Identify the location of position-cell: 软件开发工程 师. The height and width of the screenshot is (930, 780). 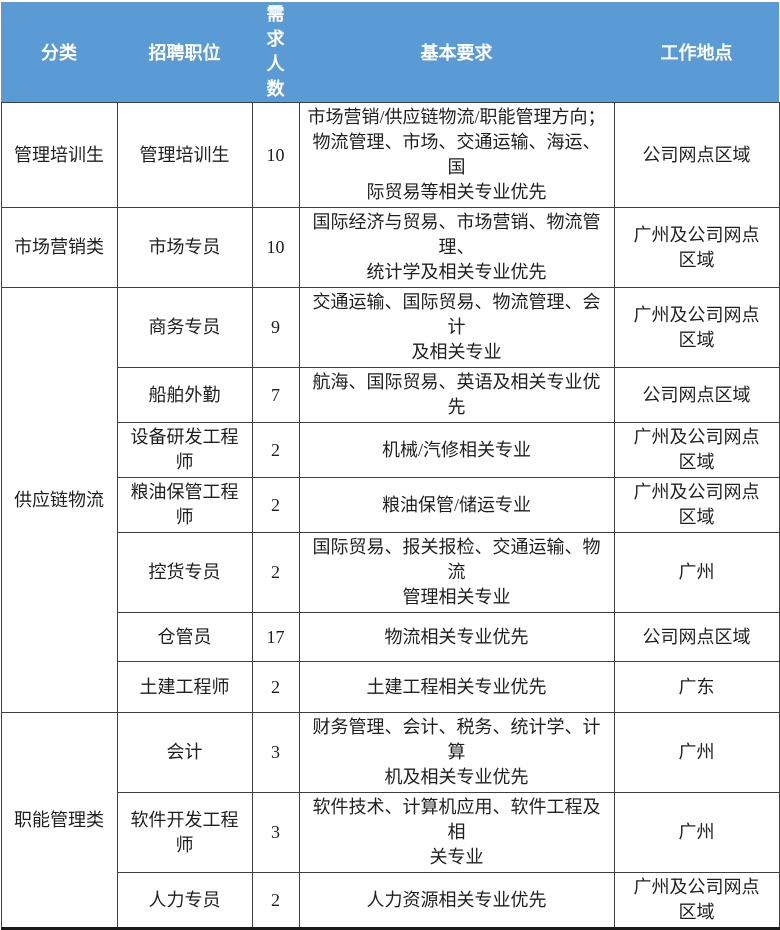
(184, 832).